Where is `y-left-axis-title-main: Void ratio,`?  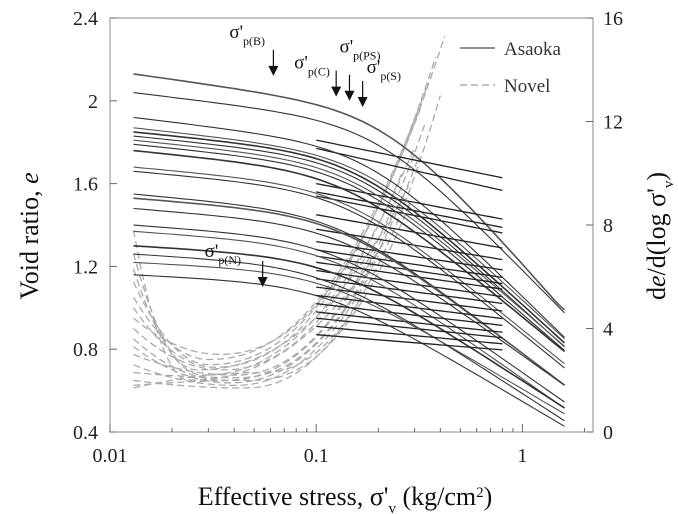 y-left-axis-title-main: Void ratio, is located at coordinates (29, 242).